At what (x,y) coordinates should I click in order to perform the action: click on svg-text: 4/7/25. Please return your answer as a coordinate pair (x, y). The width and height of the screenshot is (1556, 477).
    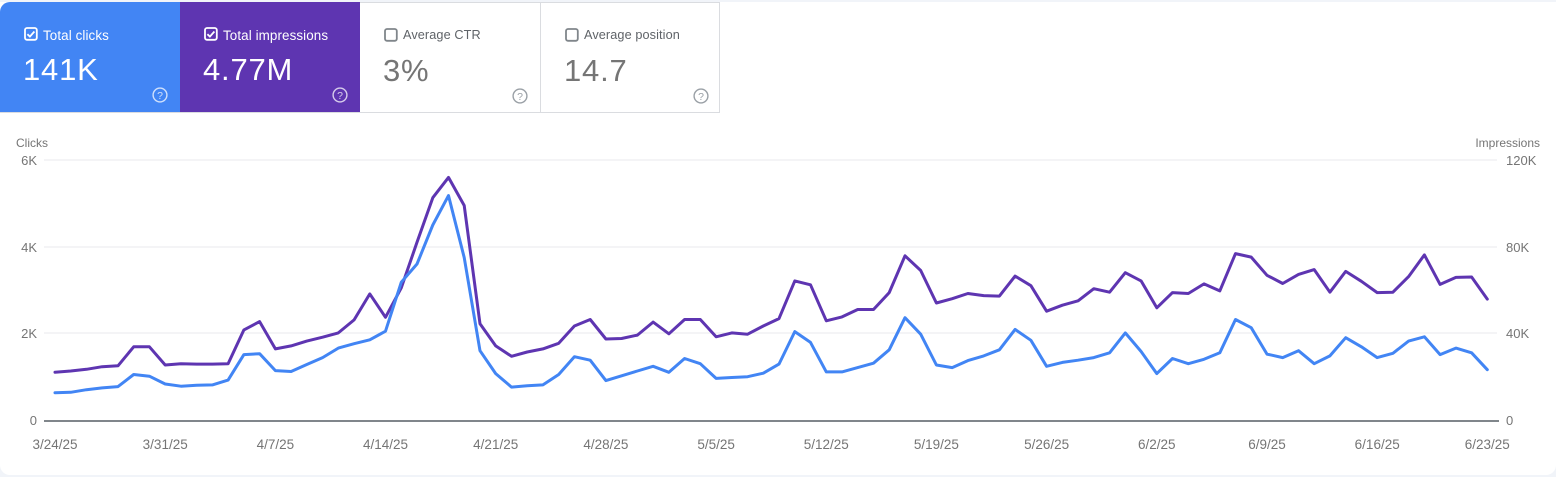
    Looking at the image, I should click on (276, 444).